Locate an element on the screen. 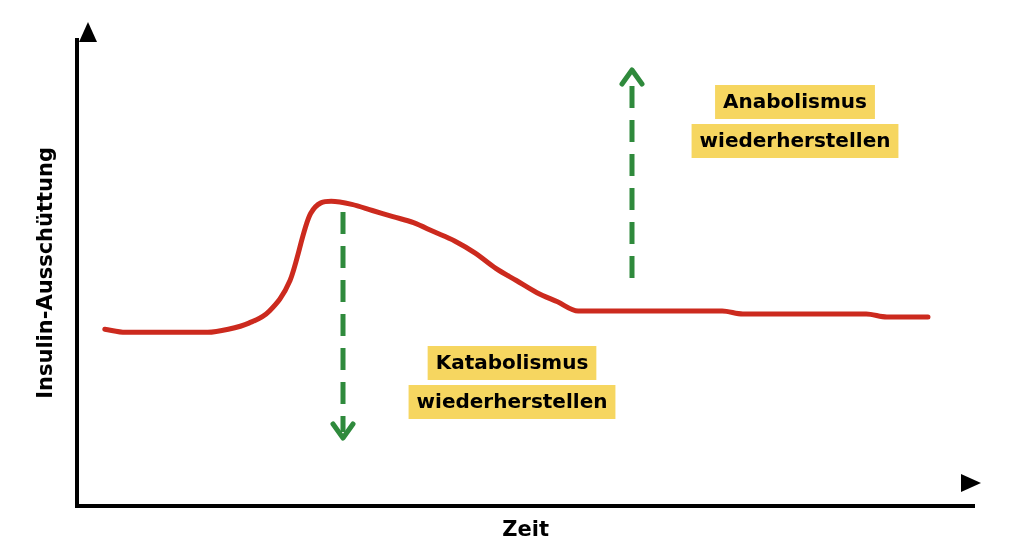 Image resolution: width=1024 pixels, height=557 pixels. text: Anabolismus wiederherstellen is located at coordinates (795, 121).